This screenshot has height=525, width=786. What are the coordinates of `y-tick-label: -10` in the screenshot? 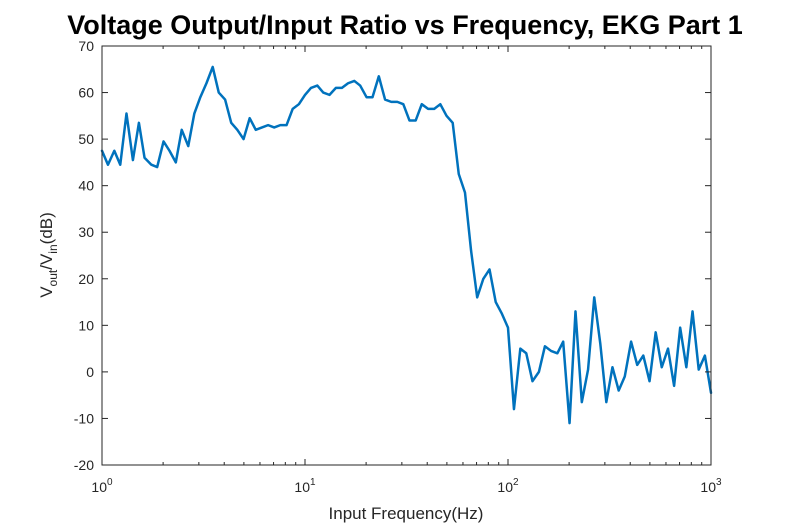 It's located at (84, 418).